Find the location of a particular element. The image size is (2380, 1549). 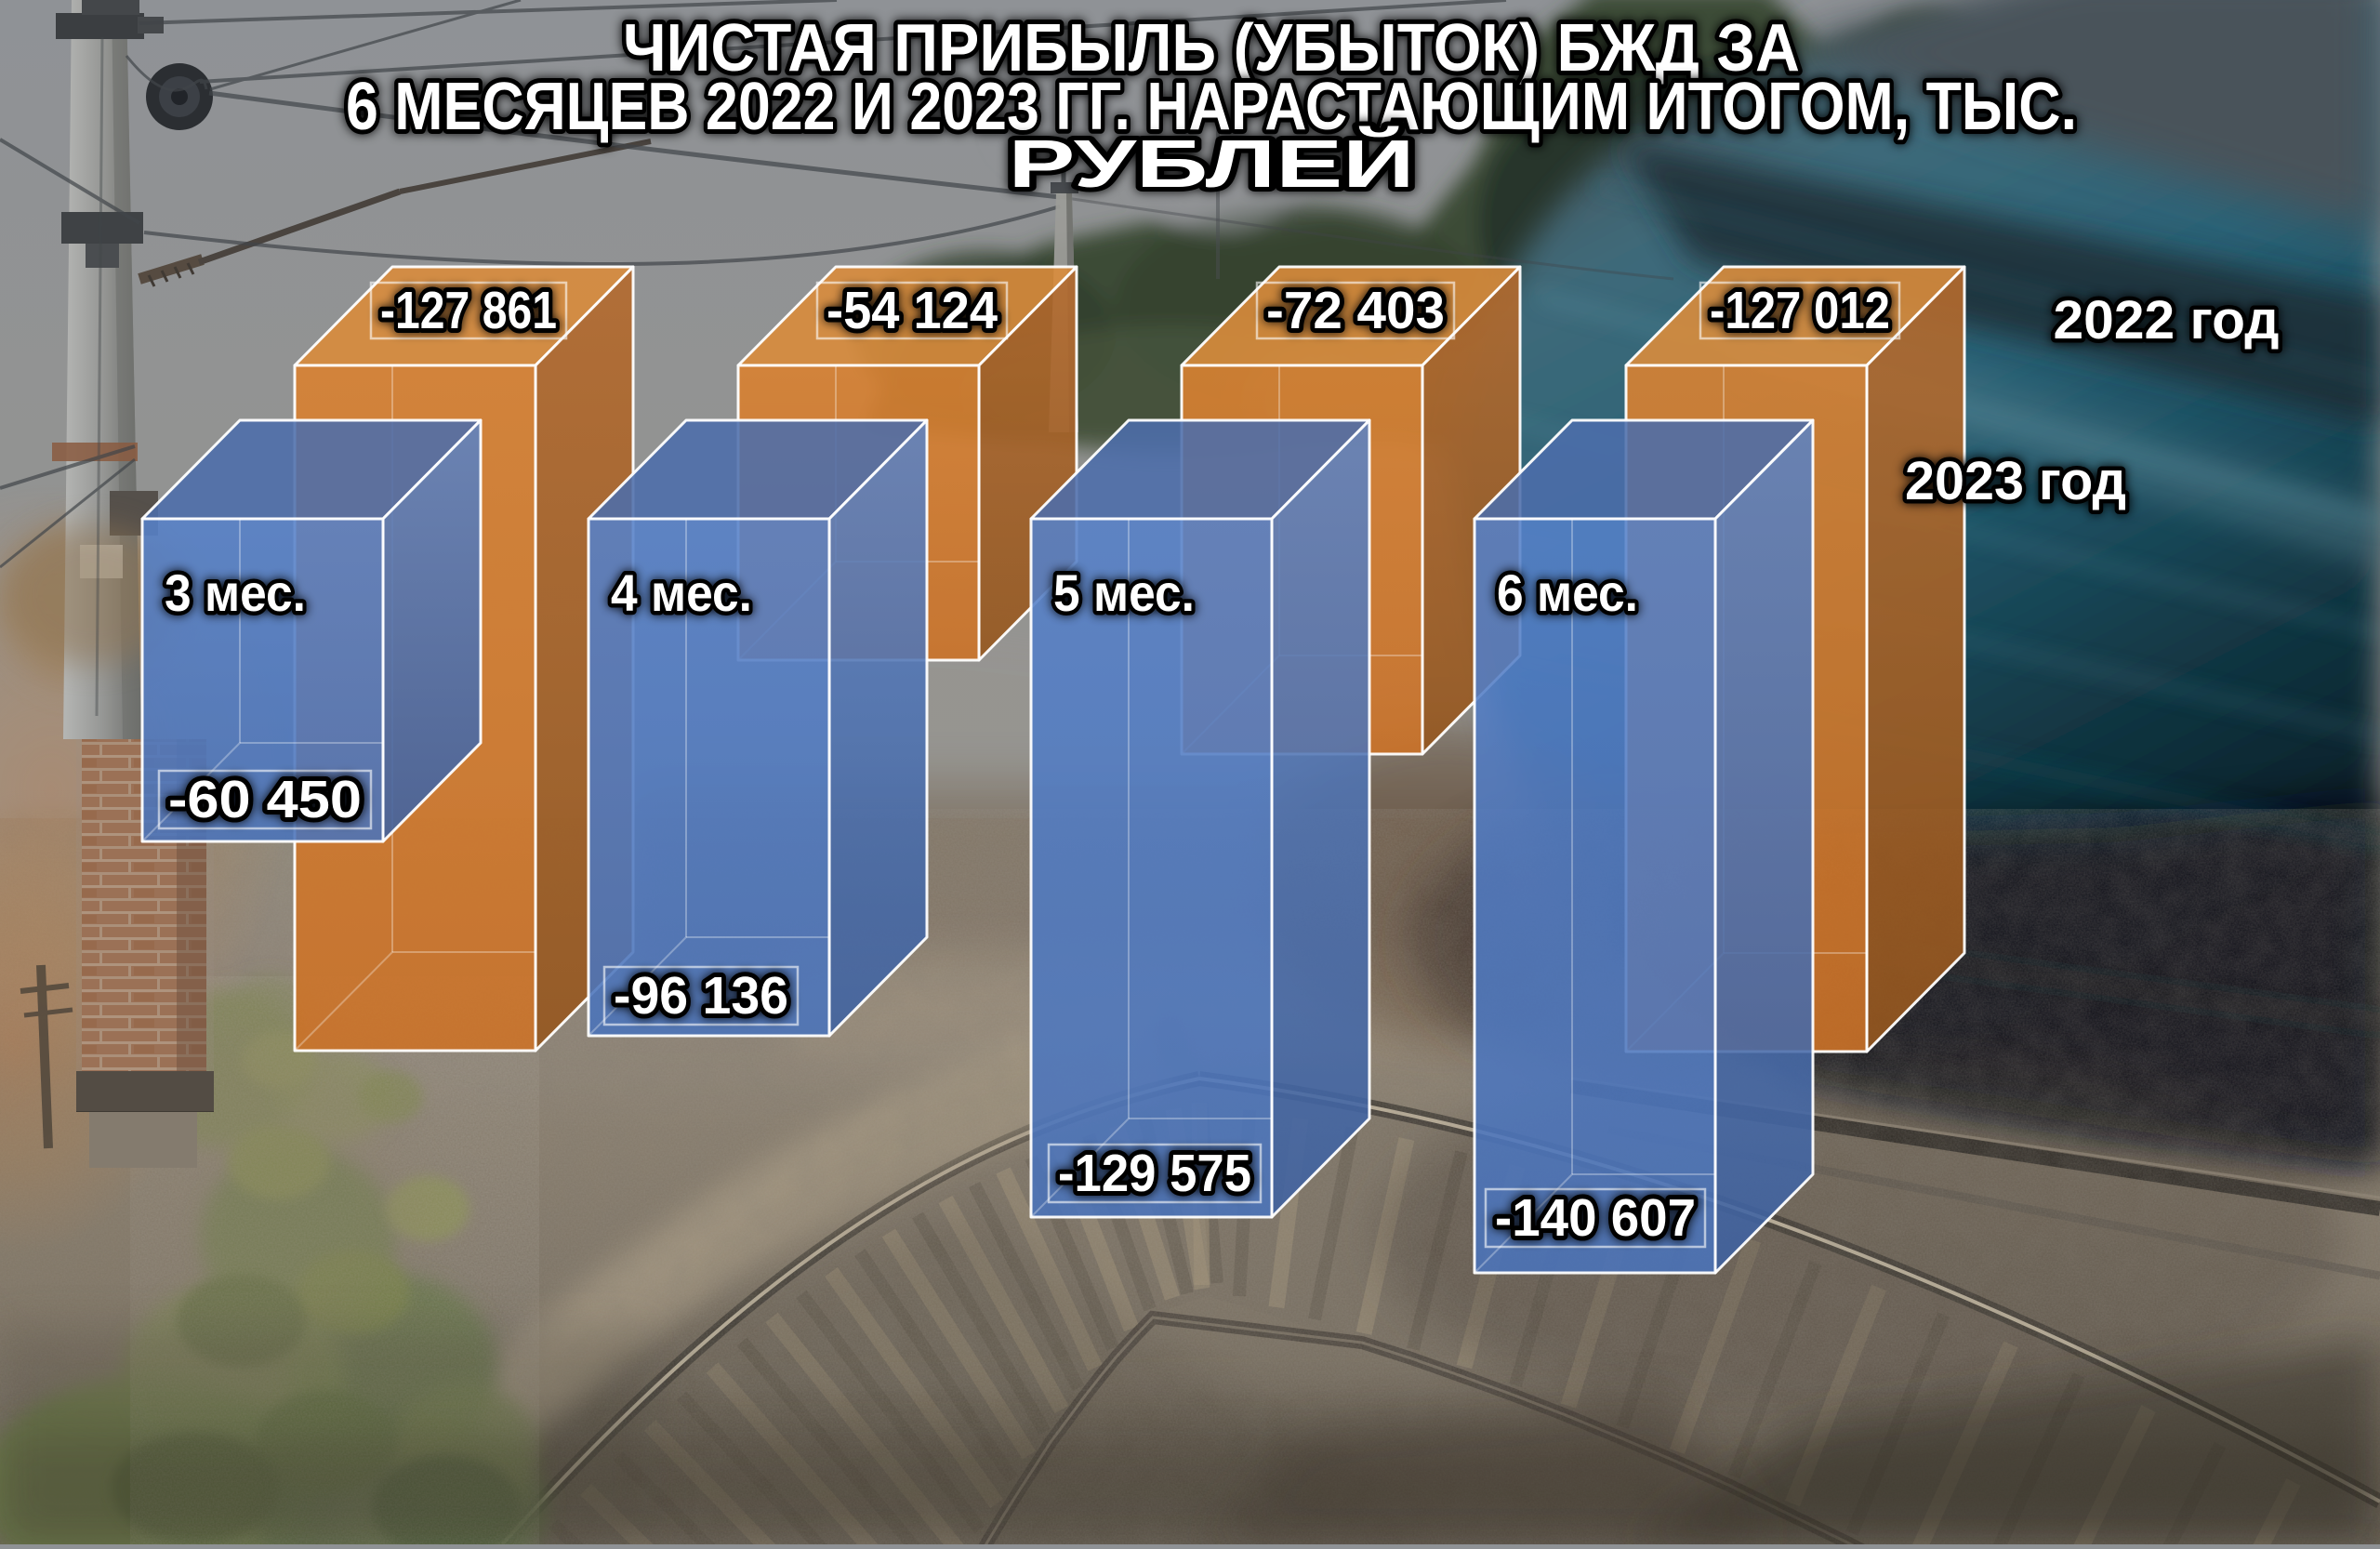

svg-text: -127 861 is located at coordinates (468, 310).